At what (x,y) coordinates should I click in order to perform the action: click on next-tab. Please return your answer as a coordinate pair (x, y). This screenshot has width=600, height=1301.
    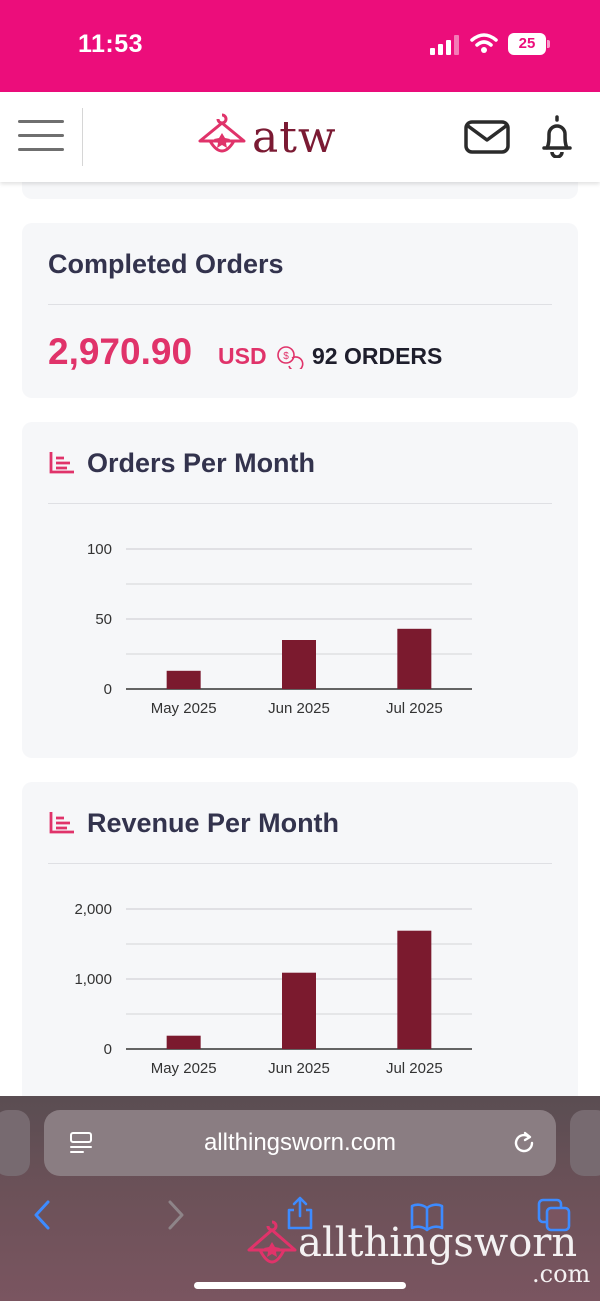
    Looking at the image, I should click on (585, 1143).